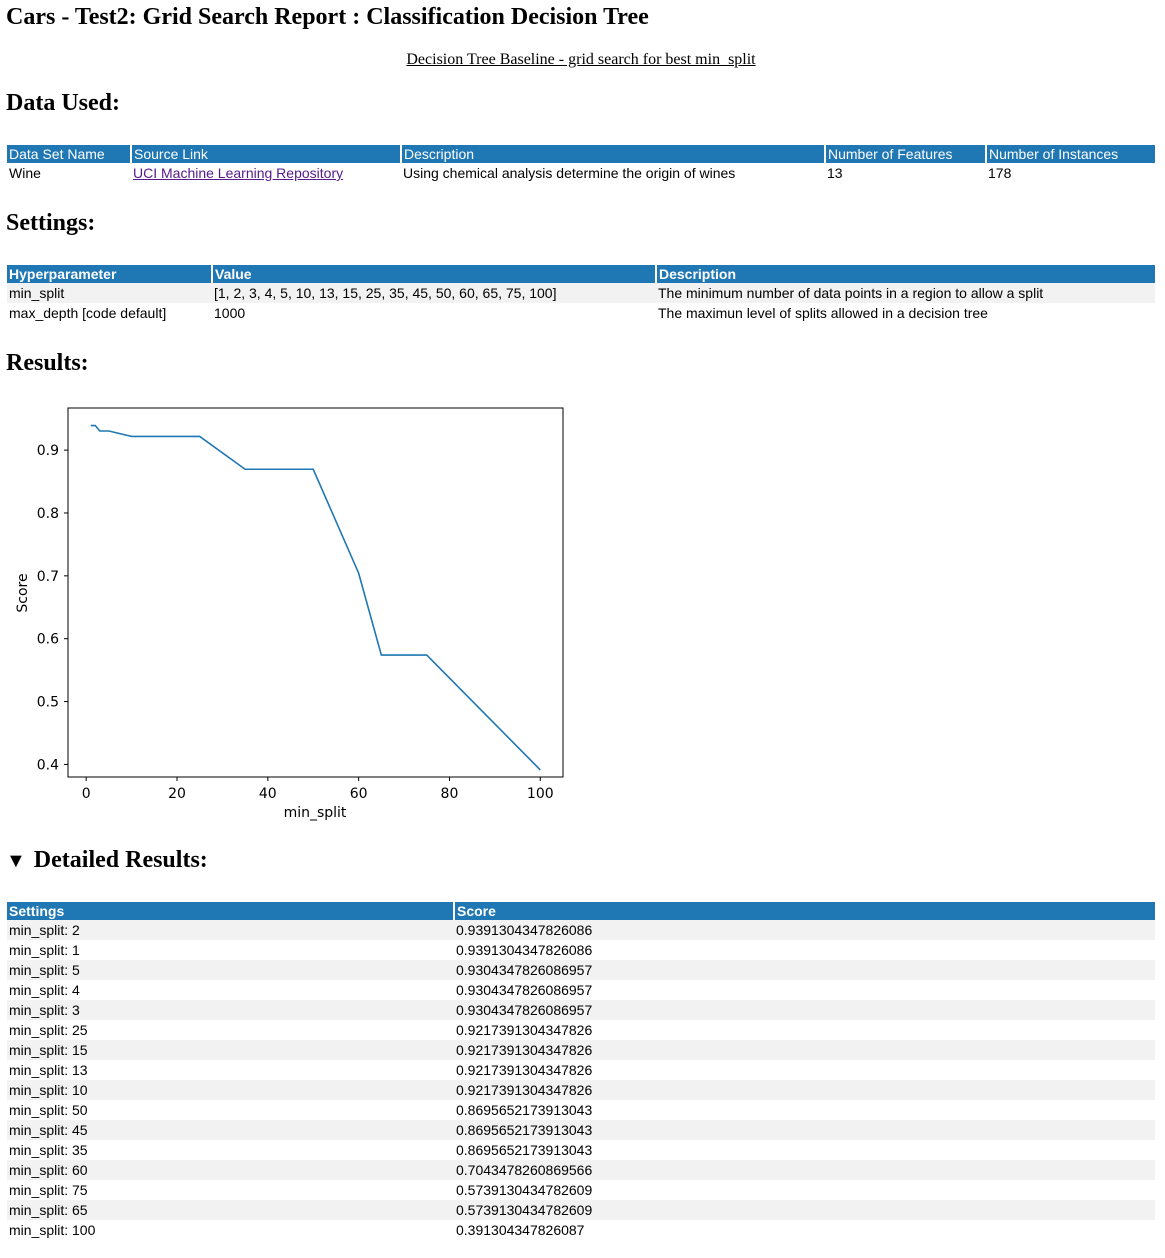 This screenshot has height=1258, width=1165. Describe the element at coordinates (52, 1230) in the screenshot. I see `setting-cell: min_split: 100` at that location.